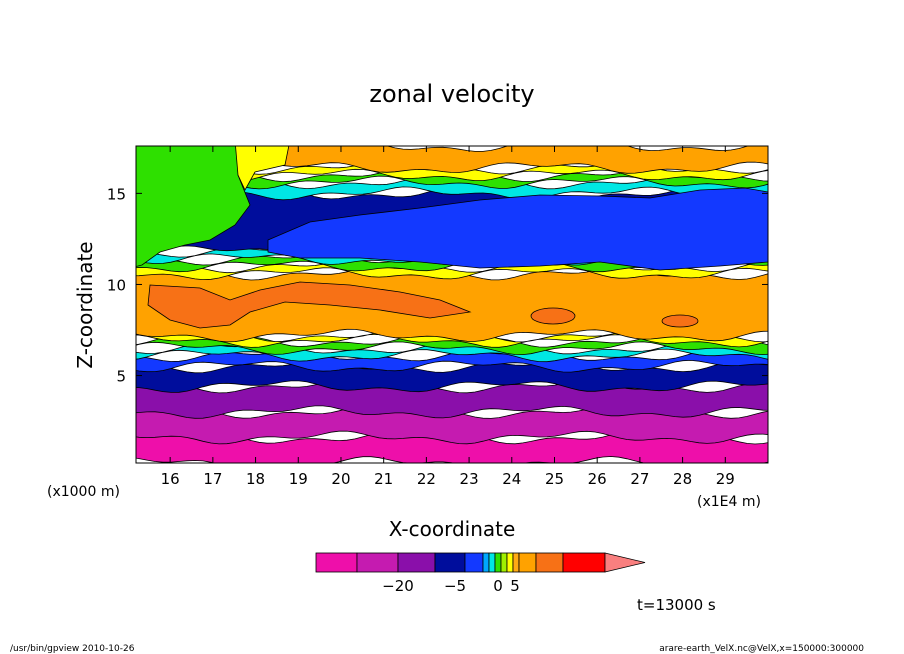 The width and height of the screenshot is (904, 654). I want to click on contour-patch-upper-jet-core, so click(517, 229).